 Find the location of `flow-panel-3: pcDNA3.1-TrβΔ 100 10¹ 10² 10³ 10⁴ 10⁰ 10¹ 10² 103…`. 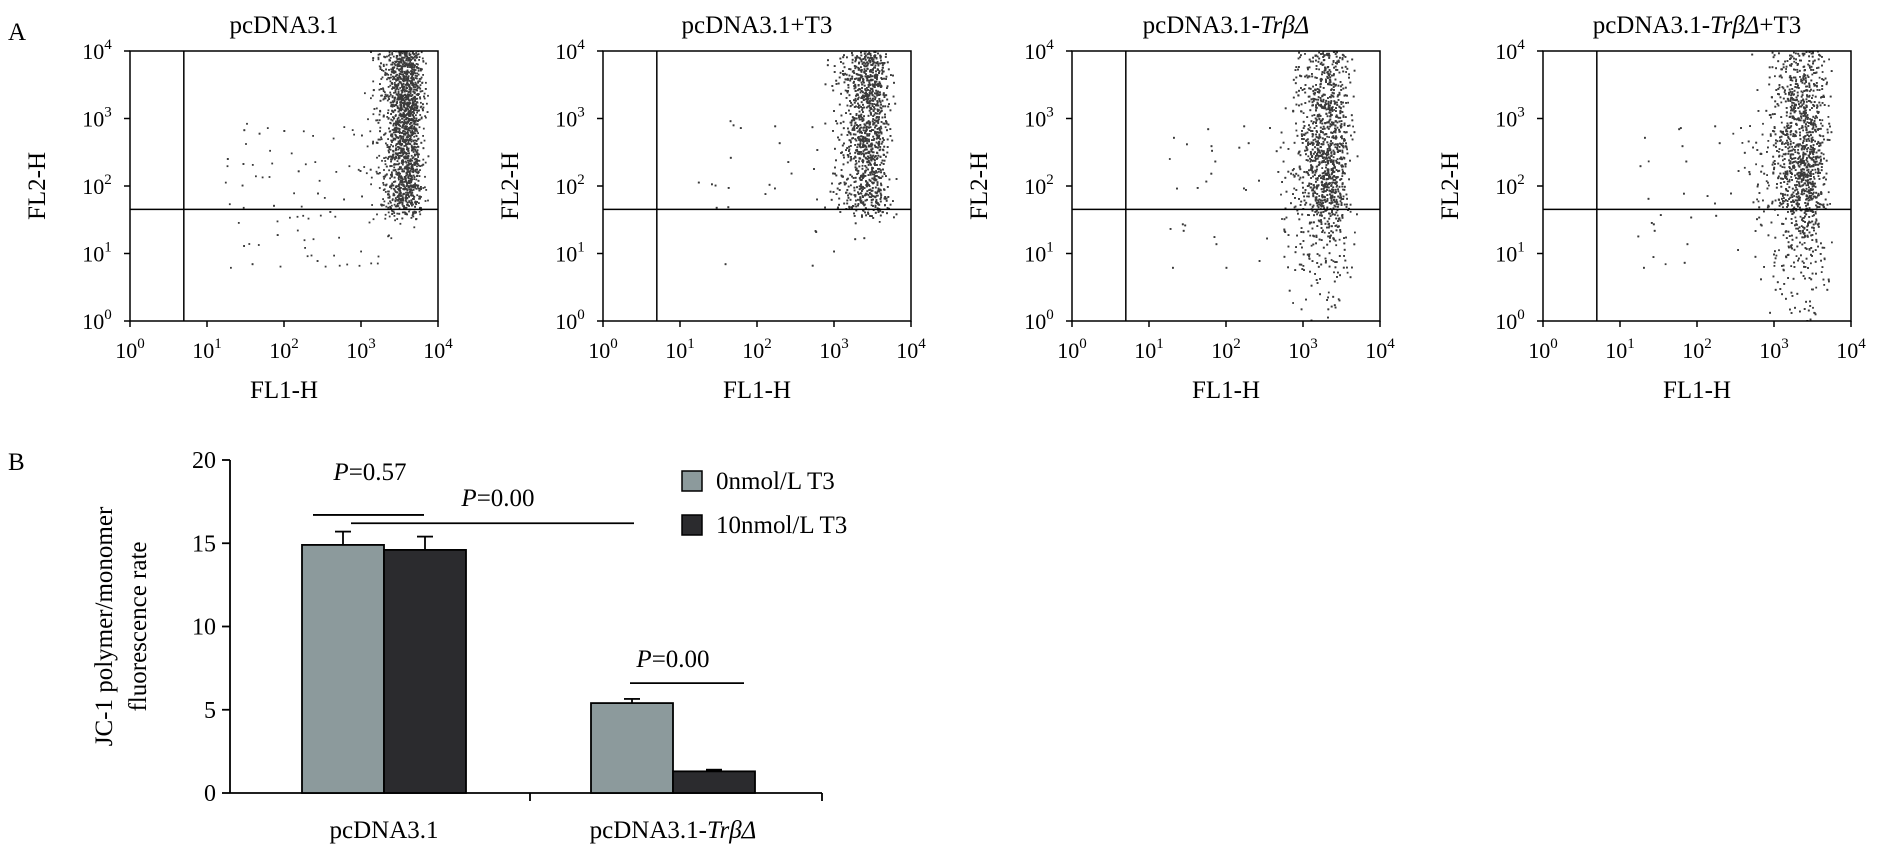

flow-panel-3: pcDNA3.1-TrβΔ 100 10¹ 10² 10³ 10⁴ 10⁰ 10¹ 10² 103… is located at coordinates (1180, 208).